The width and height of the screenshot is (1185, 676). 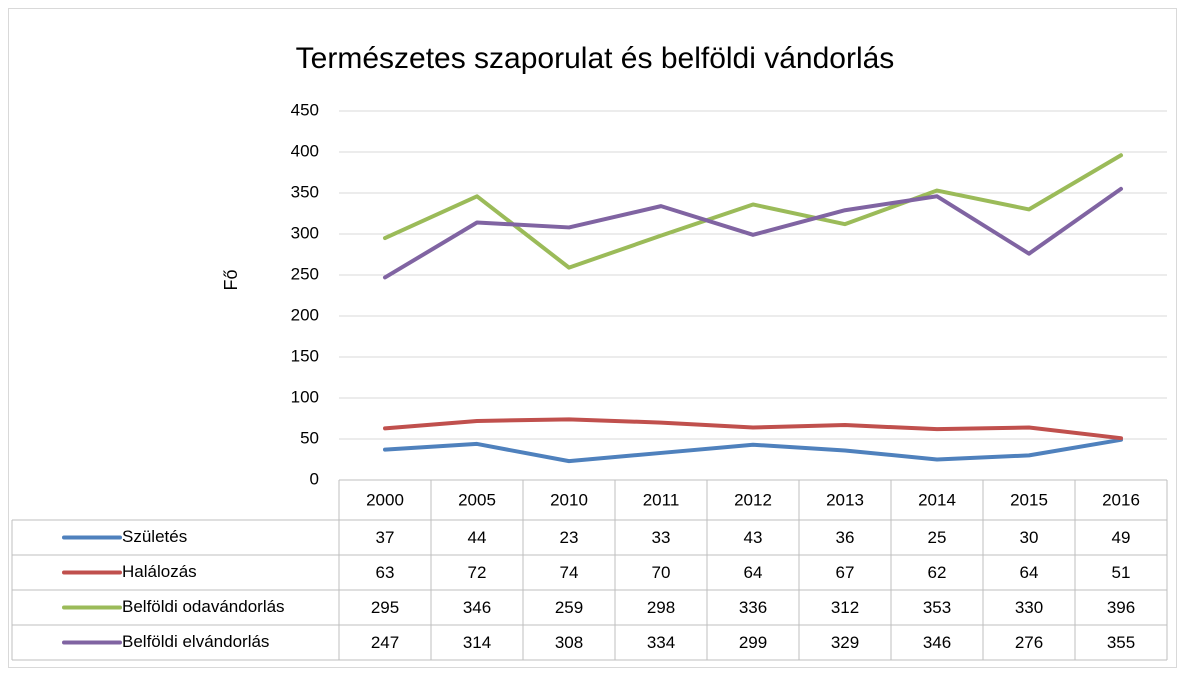 What do you see at coordinates (305, 191) in the screenshot?
I see `y-tick-label: 350` at bounding box center [305, 191].